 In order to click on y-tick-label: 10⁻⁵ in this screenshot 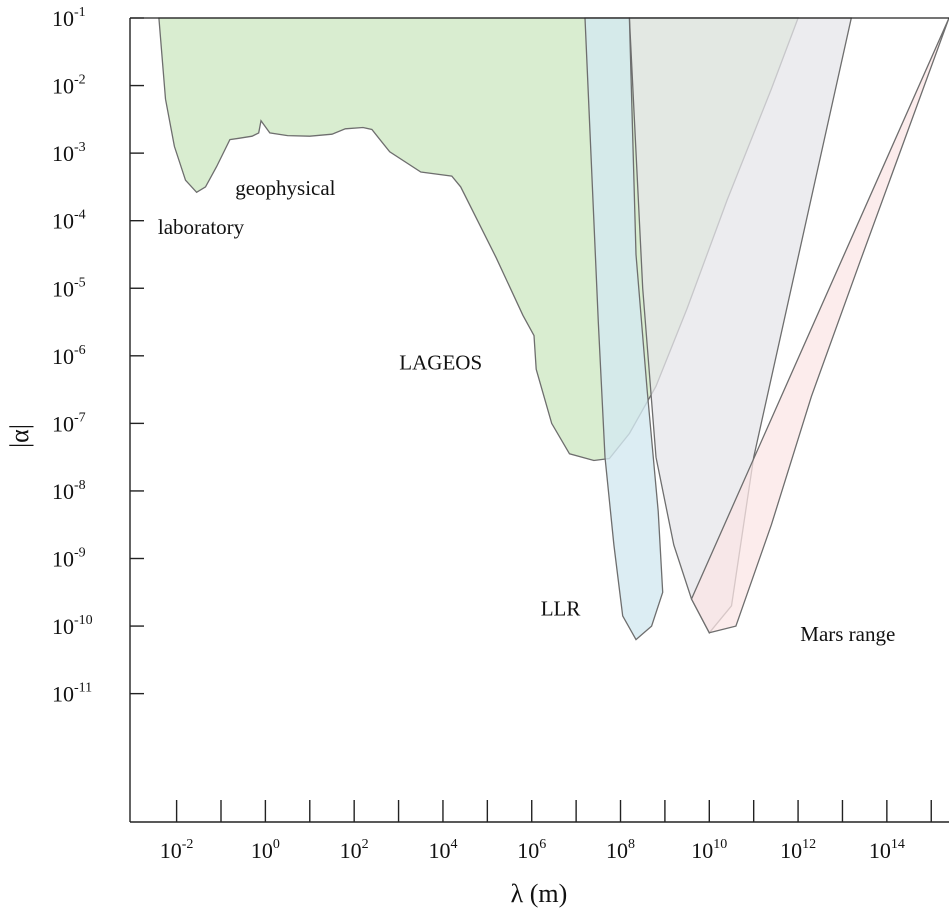, I will do `click(69, 288)`.